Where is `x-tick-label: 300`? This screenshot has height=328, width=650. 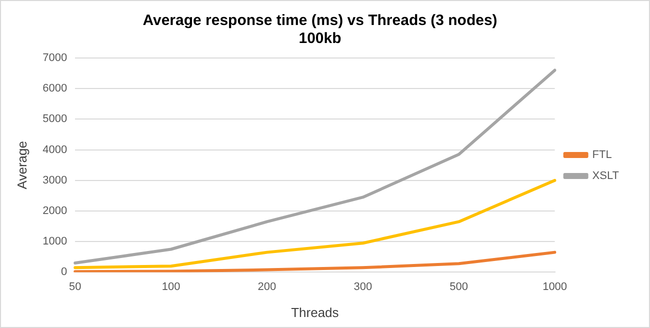
x-tick-label: 300 is located at coordinates (363, 286).